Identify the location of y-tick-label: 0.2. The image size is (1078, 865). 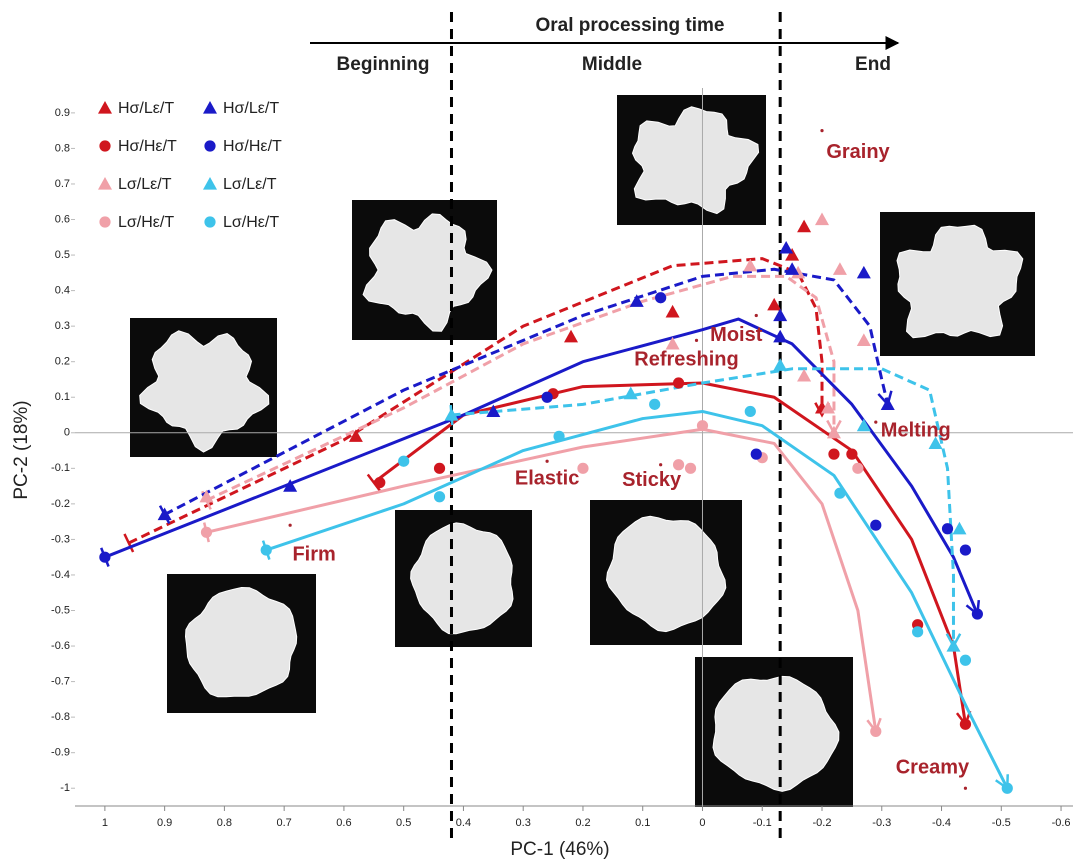
(62, 362).